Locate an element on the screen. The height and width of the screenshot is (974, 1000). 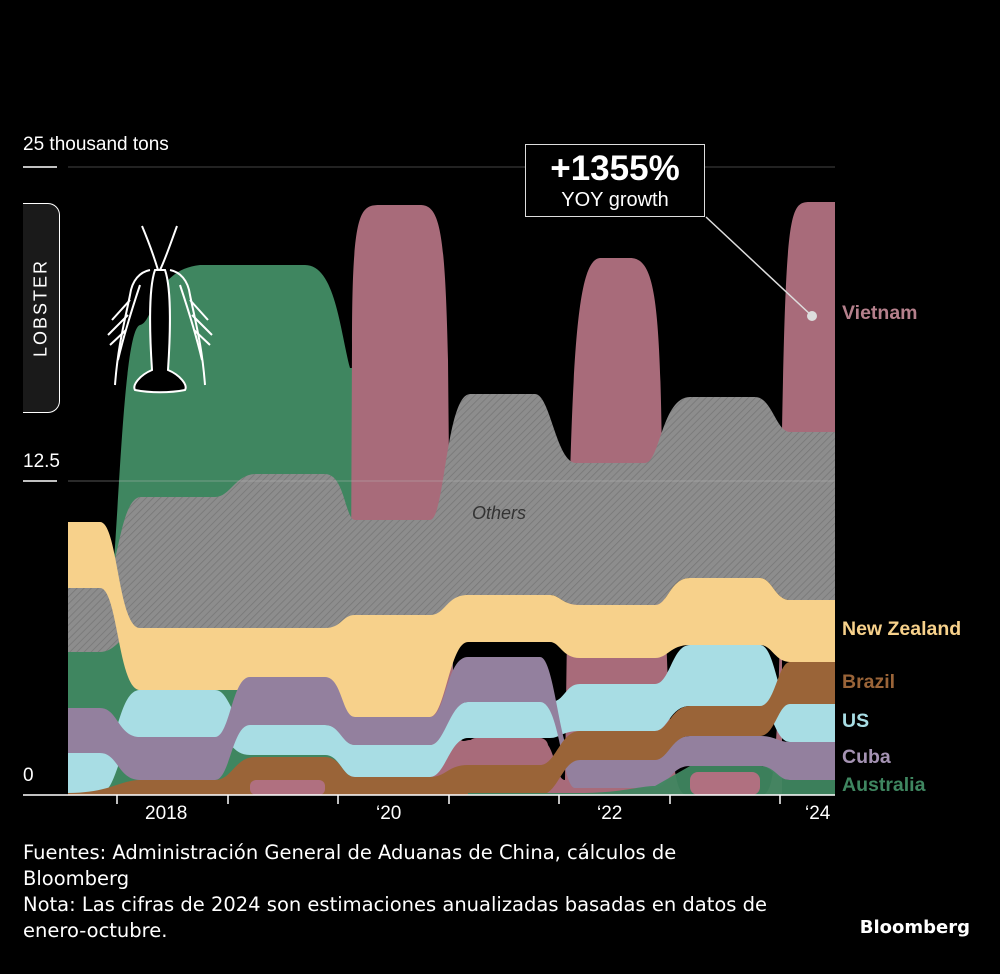
x-tick-2020: ‘20 is located at coordinates (389, 813).